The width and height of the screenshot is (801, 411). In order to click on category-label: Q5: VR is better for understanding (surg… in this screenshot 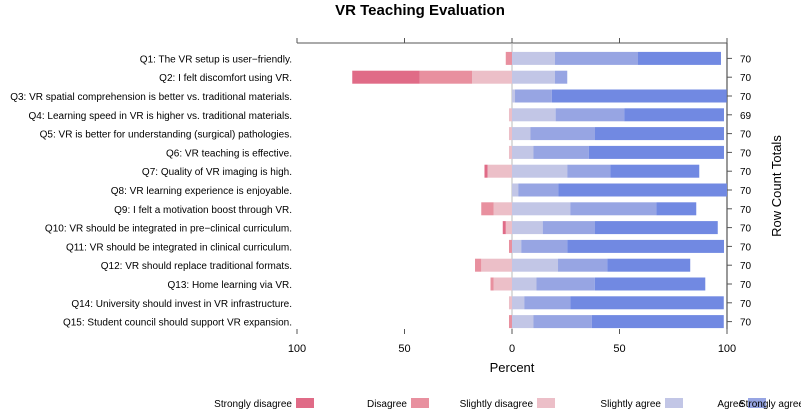, I will do `click(166, 135)`.